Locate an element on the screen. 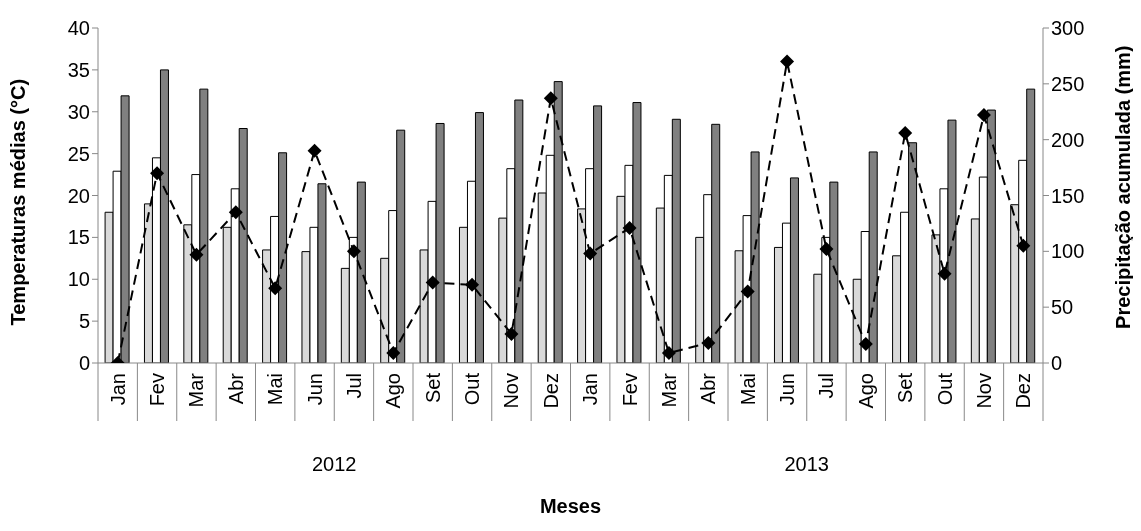 This screenshot has height=531, width=1141. y2-tick-label: 100 is located at coordinates (1068, 251).